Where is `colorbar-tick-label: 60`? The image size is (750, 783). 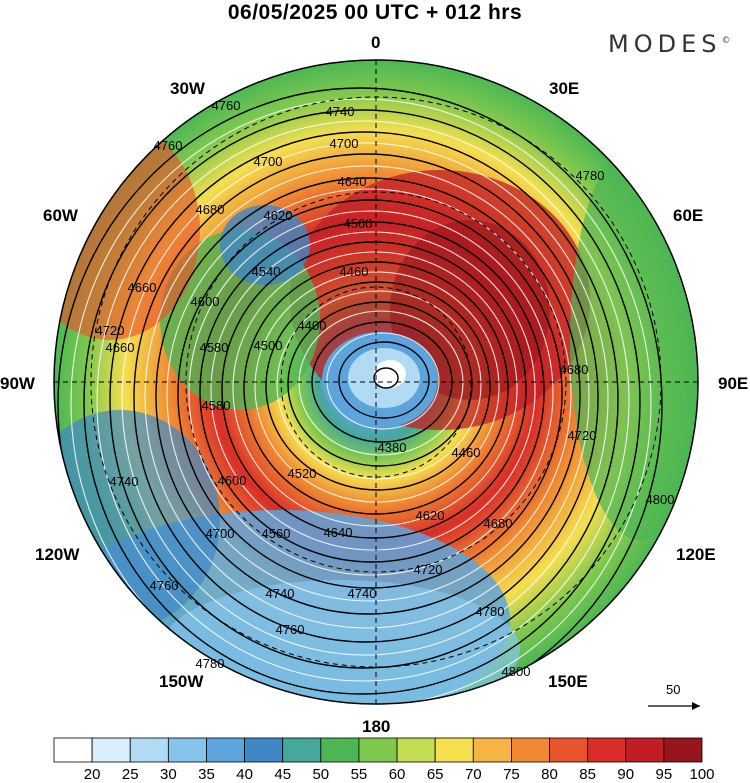
colorbar-tick-label: 60 is located at coordinates (397, 774).